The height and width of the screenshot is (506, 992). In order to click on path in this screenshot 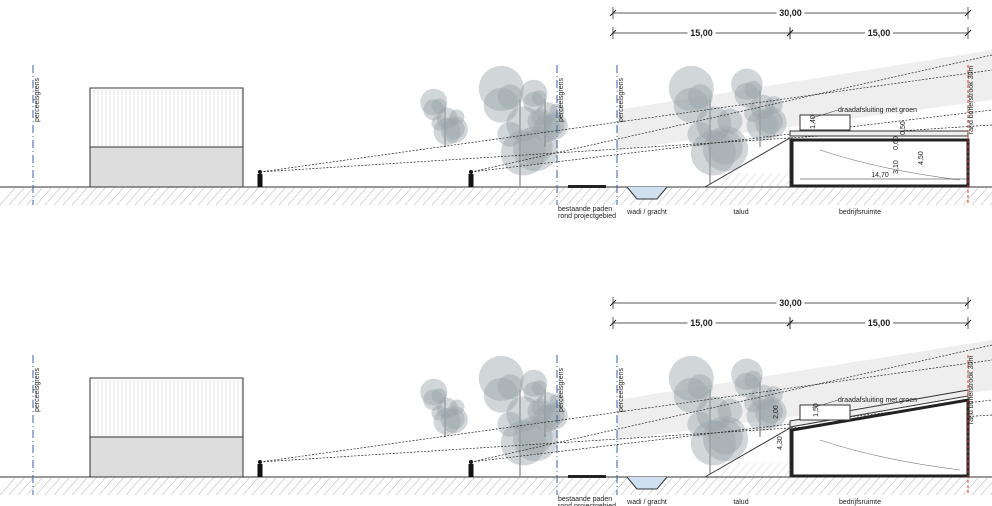, I will do `click(587, 186)`.